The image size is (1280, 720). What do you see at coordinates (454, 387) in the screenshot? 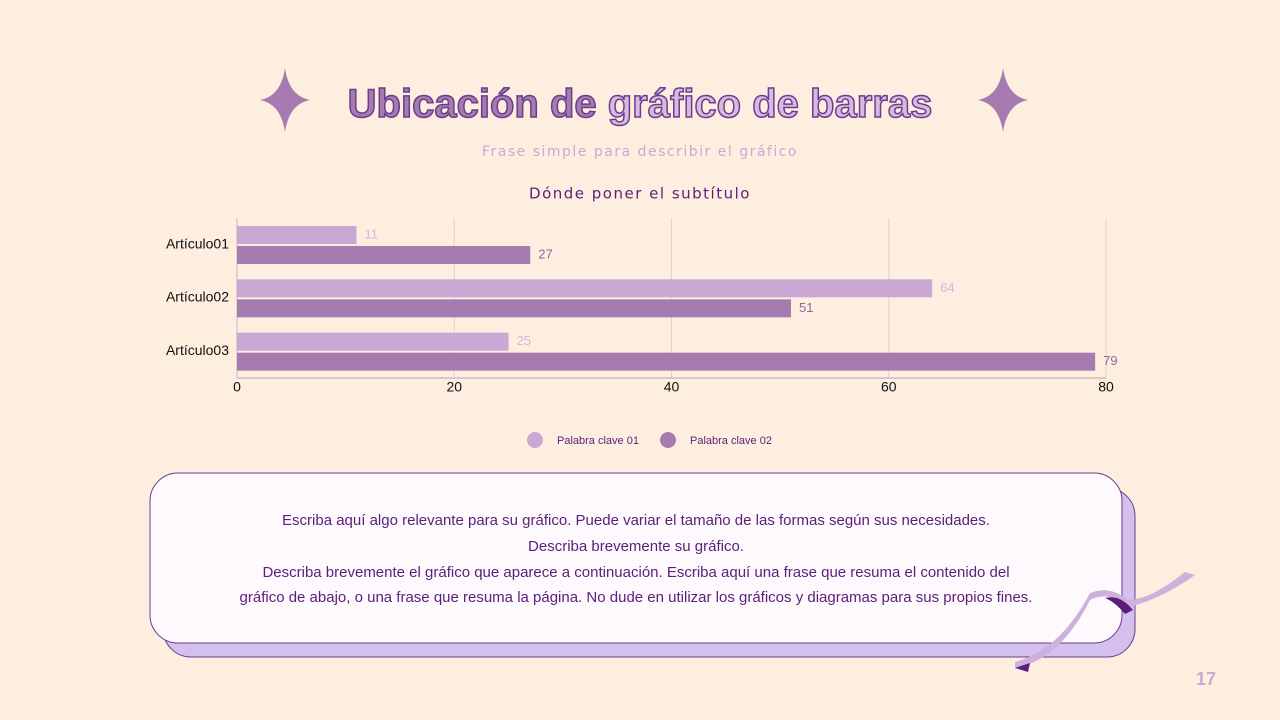
I see `x-tick-label: 20` at bounding box center [454, 387].